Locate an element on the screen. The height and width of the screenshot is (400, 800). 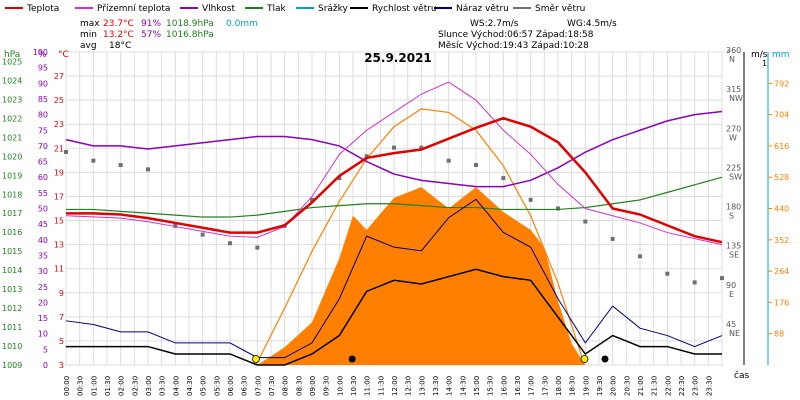
time-tick-label: 11:00 is located at coordinates (368, 386).